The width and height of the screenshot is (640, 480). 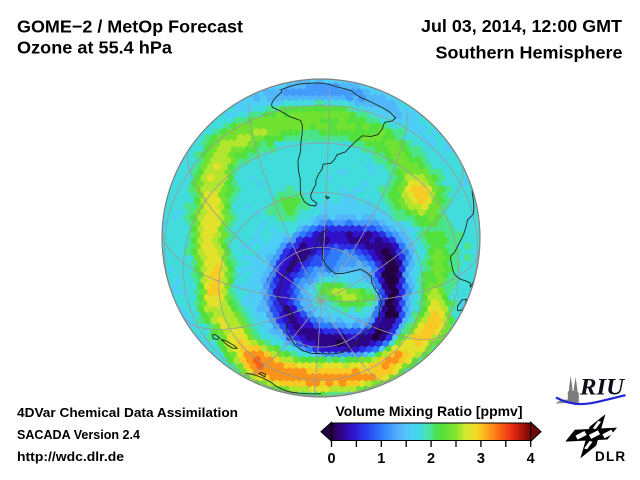 I want to click on svg-text: 3, so click(x=481, y=459).